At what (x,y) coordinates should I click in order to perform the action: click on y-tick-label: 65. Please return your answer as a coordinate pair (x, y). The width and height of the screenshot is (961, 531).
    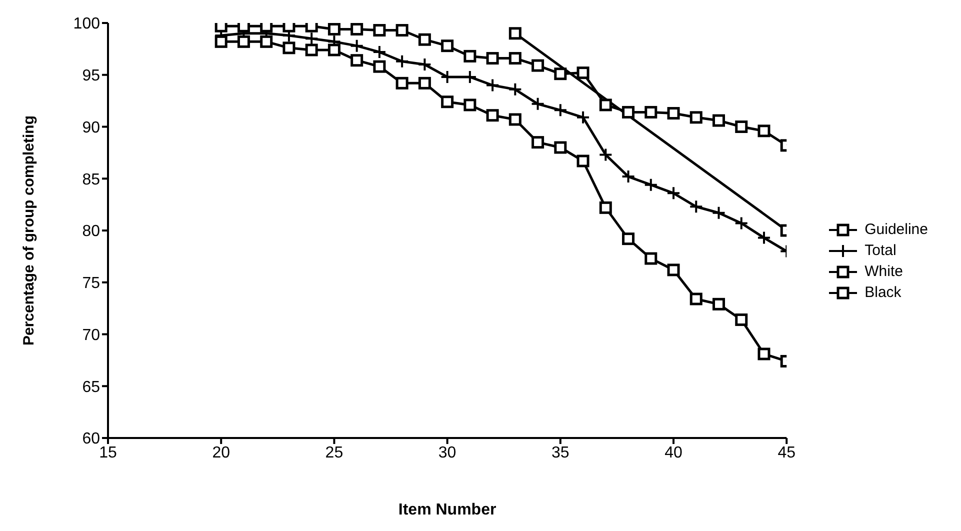
    Looking at the image, I should click on (91, 387).